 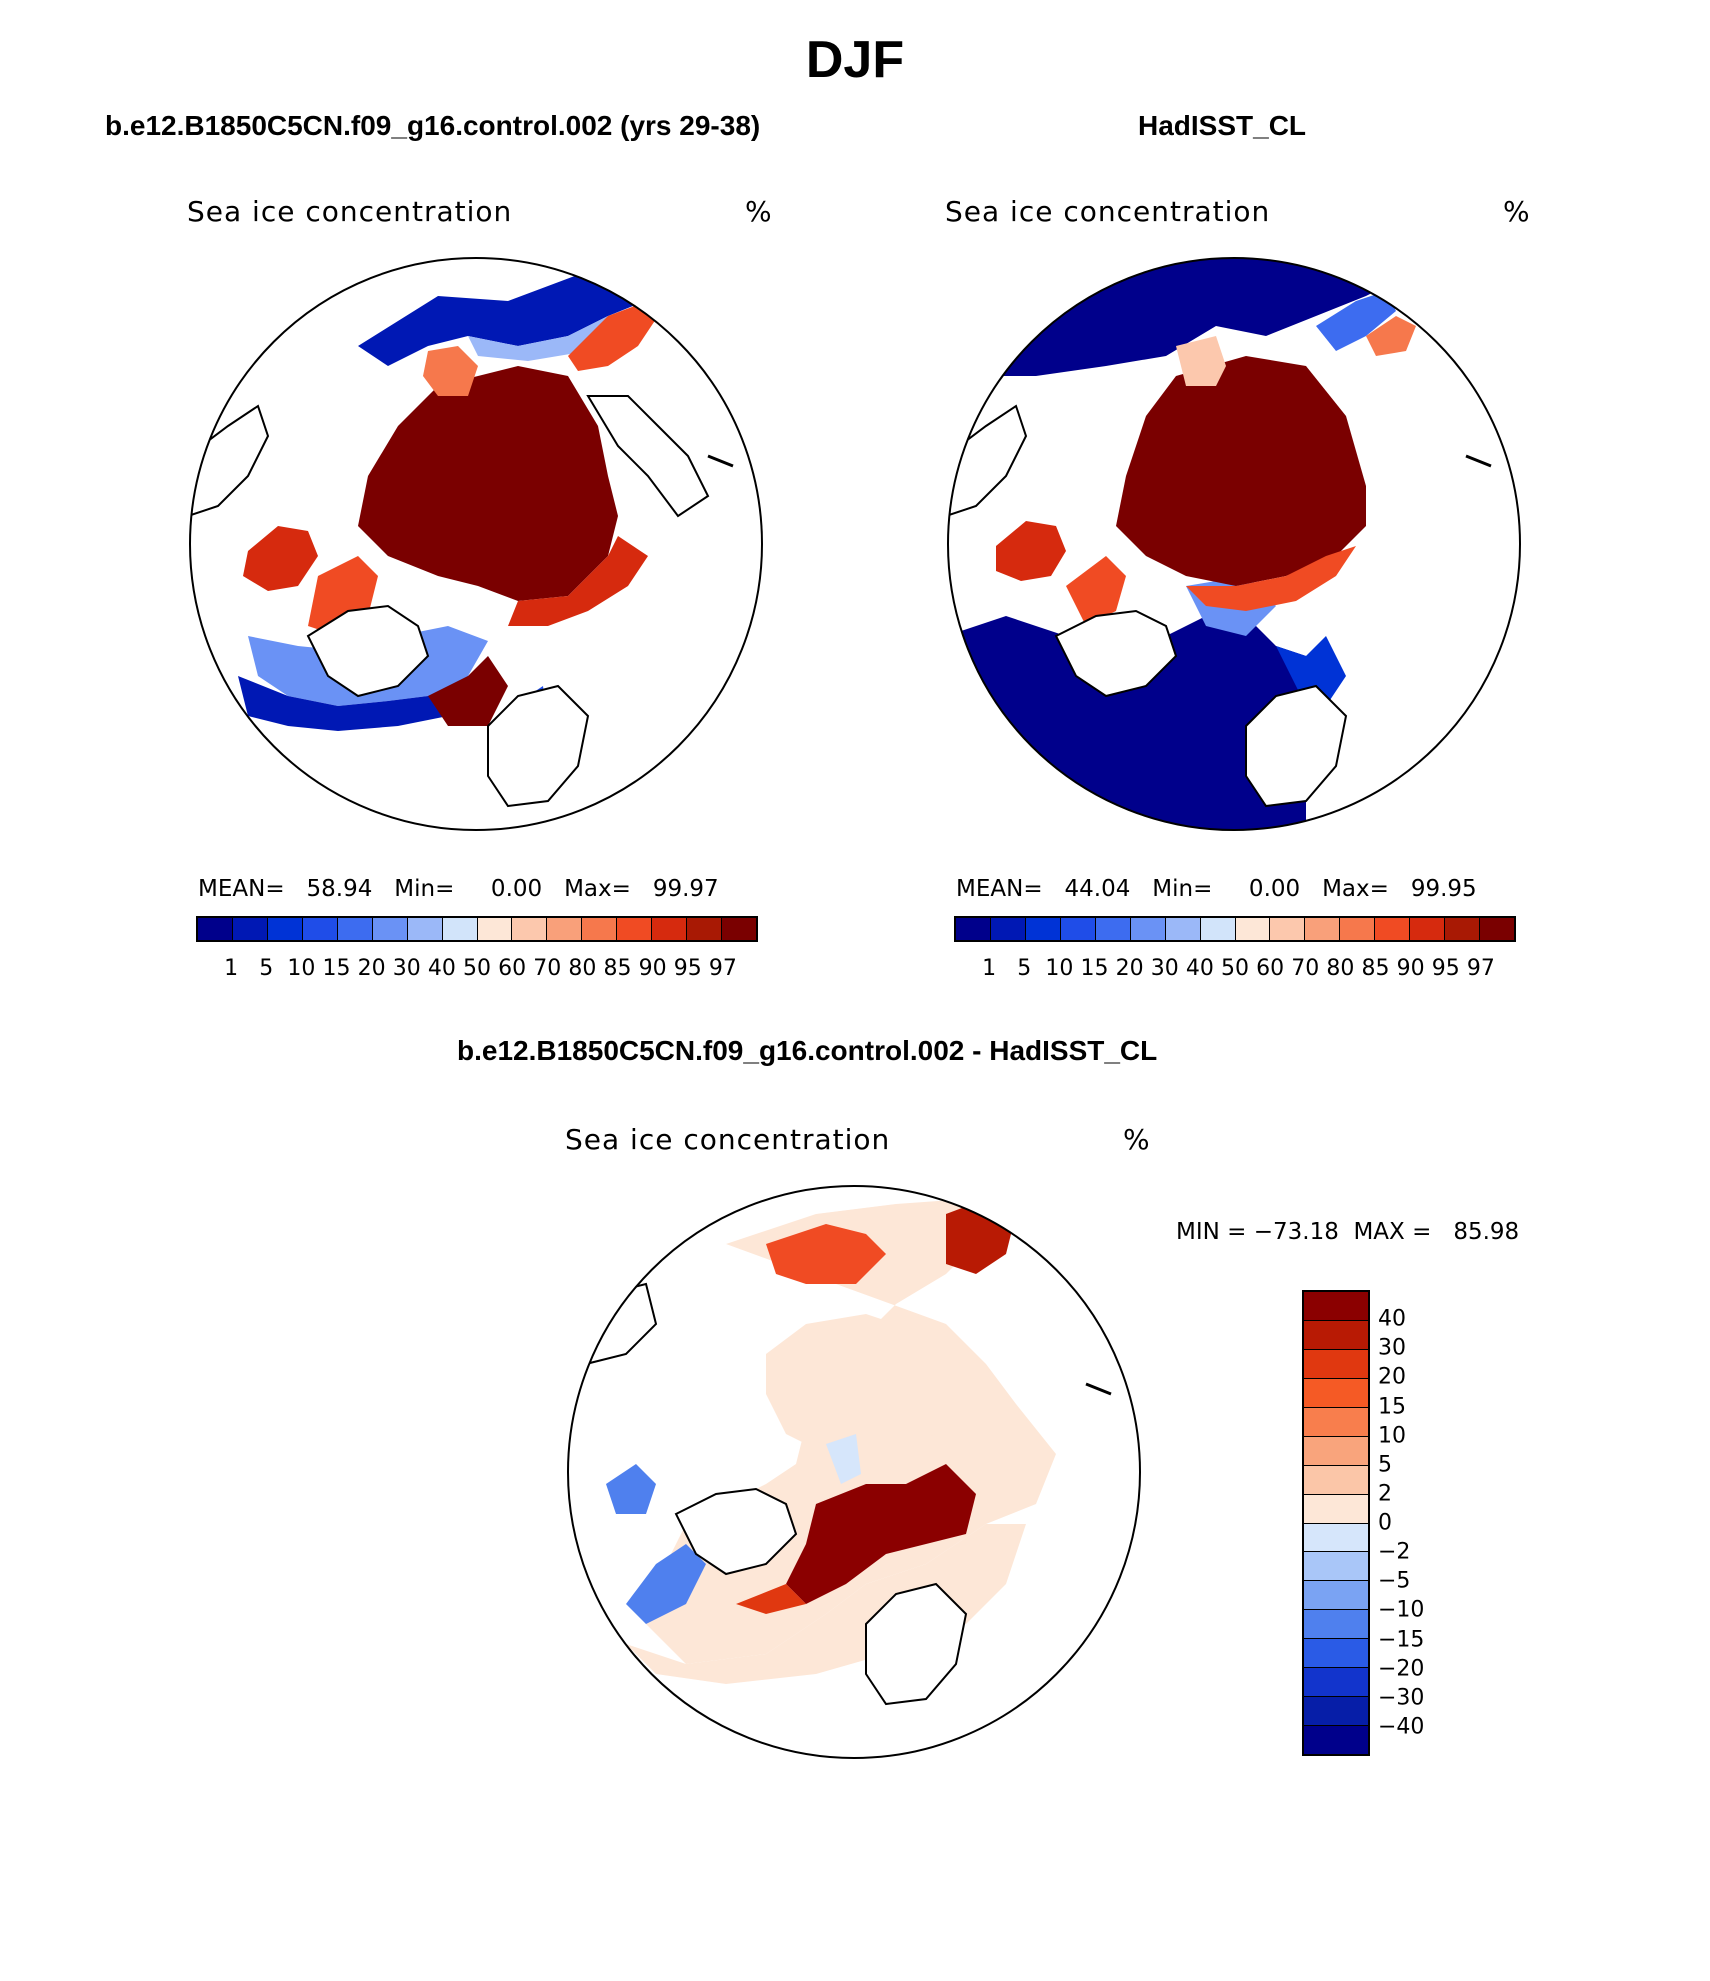 What do you see at coordinates (1199, 968) in the screenshot?
I see `right-colorbar-tick-label: 40` at bounding box center [1199, 968].